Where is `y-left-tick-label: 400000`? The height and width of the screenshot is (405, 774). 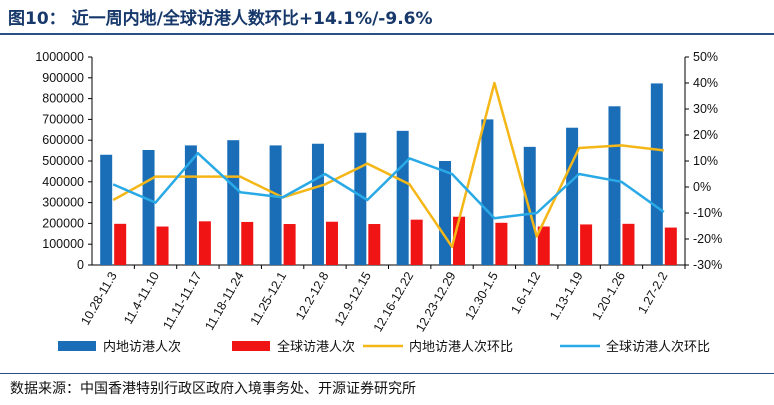 y-left-tick-label: 400000 is located at coordinates (63, 182).